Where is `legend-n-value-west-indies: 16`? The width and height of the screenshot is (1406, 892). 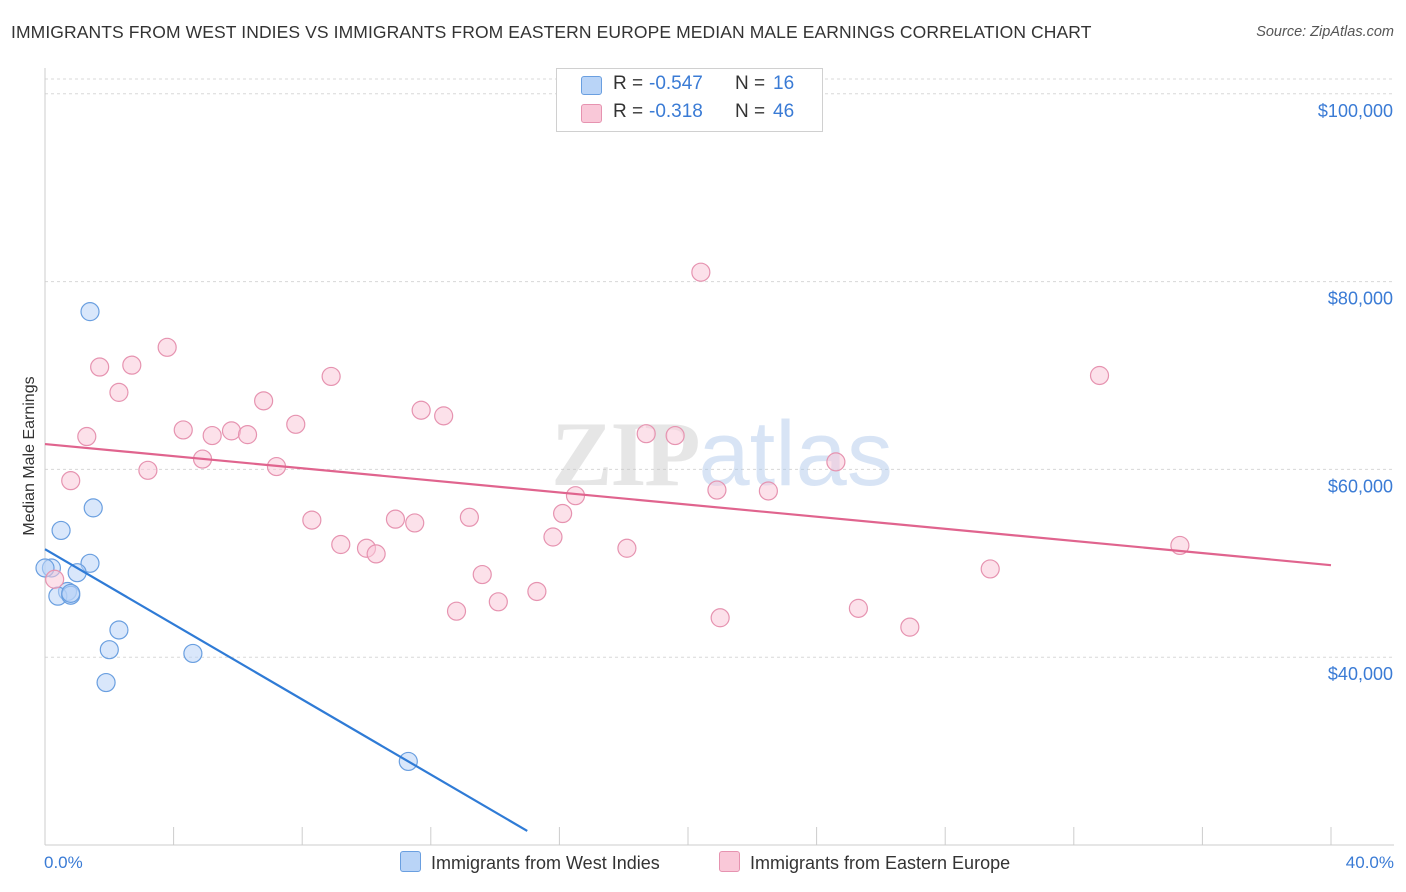
legend-n-value-west-indies: 16 is located at coordinates (784, 83).